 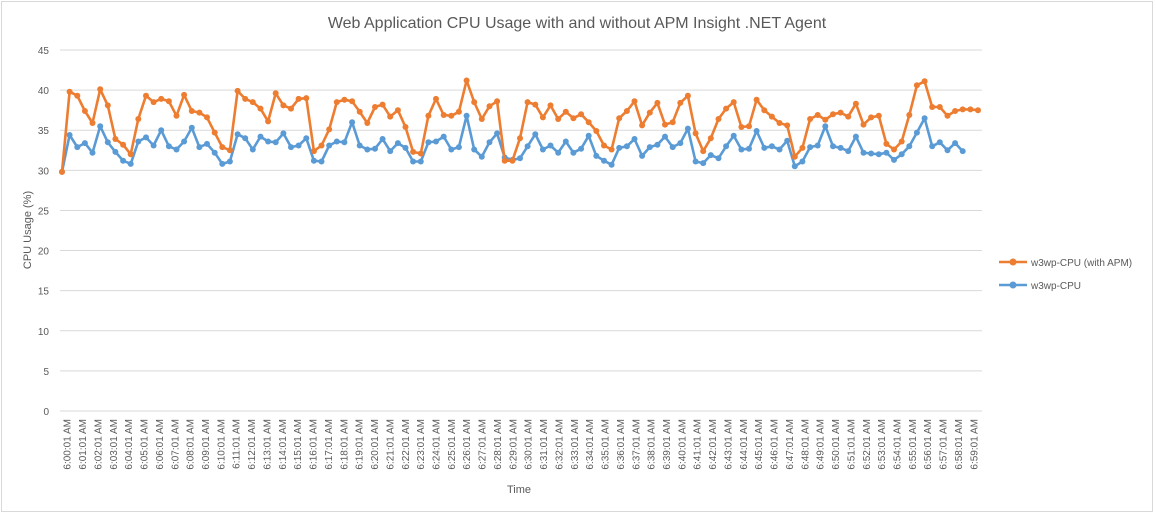 What do you see at coordinates (959, 444) in the screenshot?
I see `x-tick-label: 6:58:01 AM` at bounding box center [959, 444].